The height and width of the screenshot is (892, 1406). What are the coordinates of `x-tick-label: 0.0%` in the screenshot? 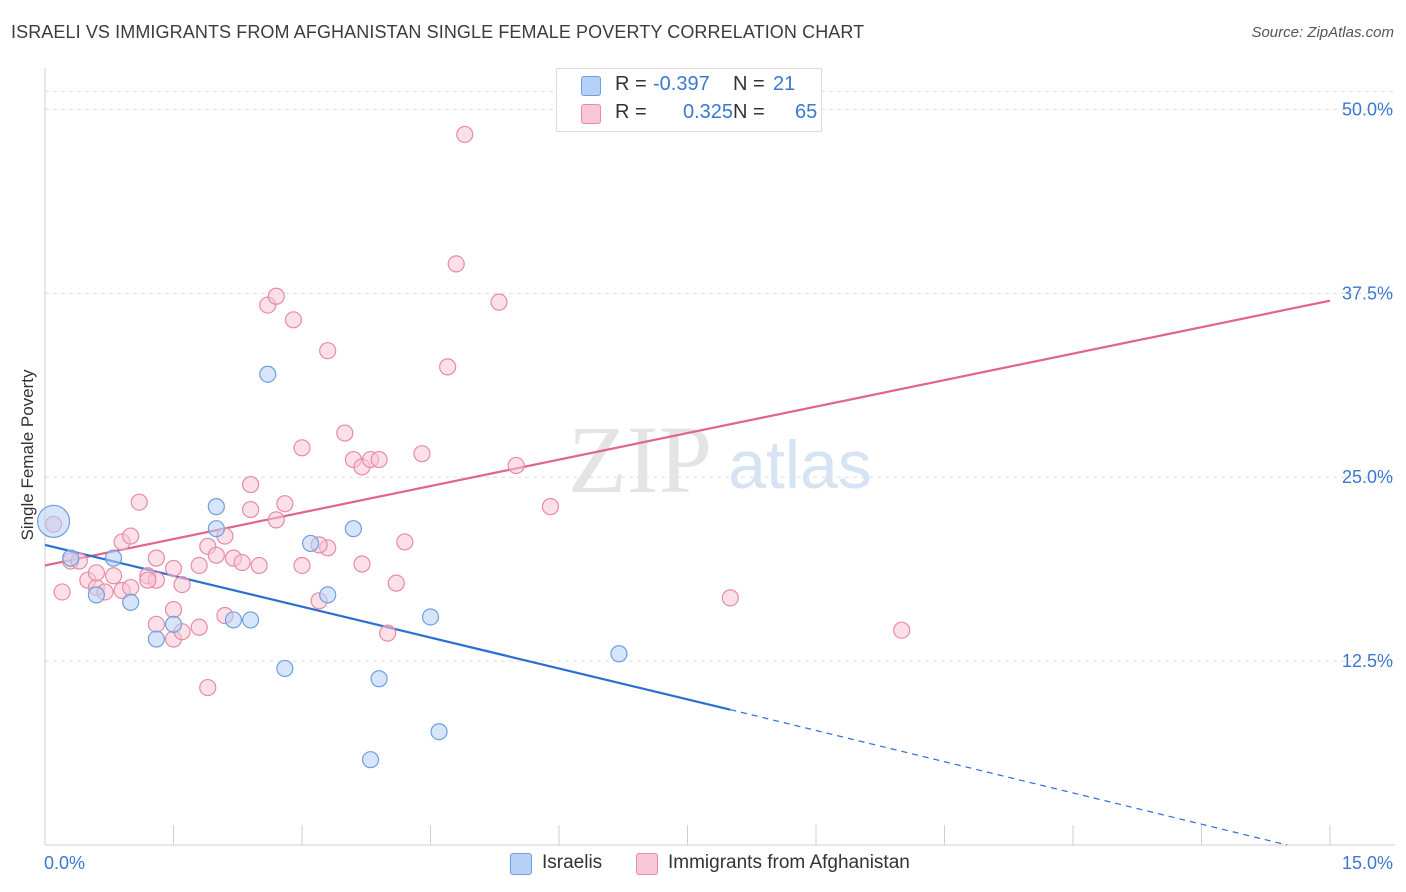 It's located at (64, 863).